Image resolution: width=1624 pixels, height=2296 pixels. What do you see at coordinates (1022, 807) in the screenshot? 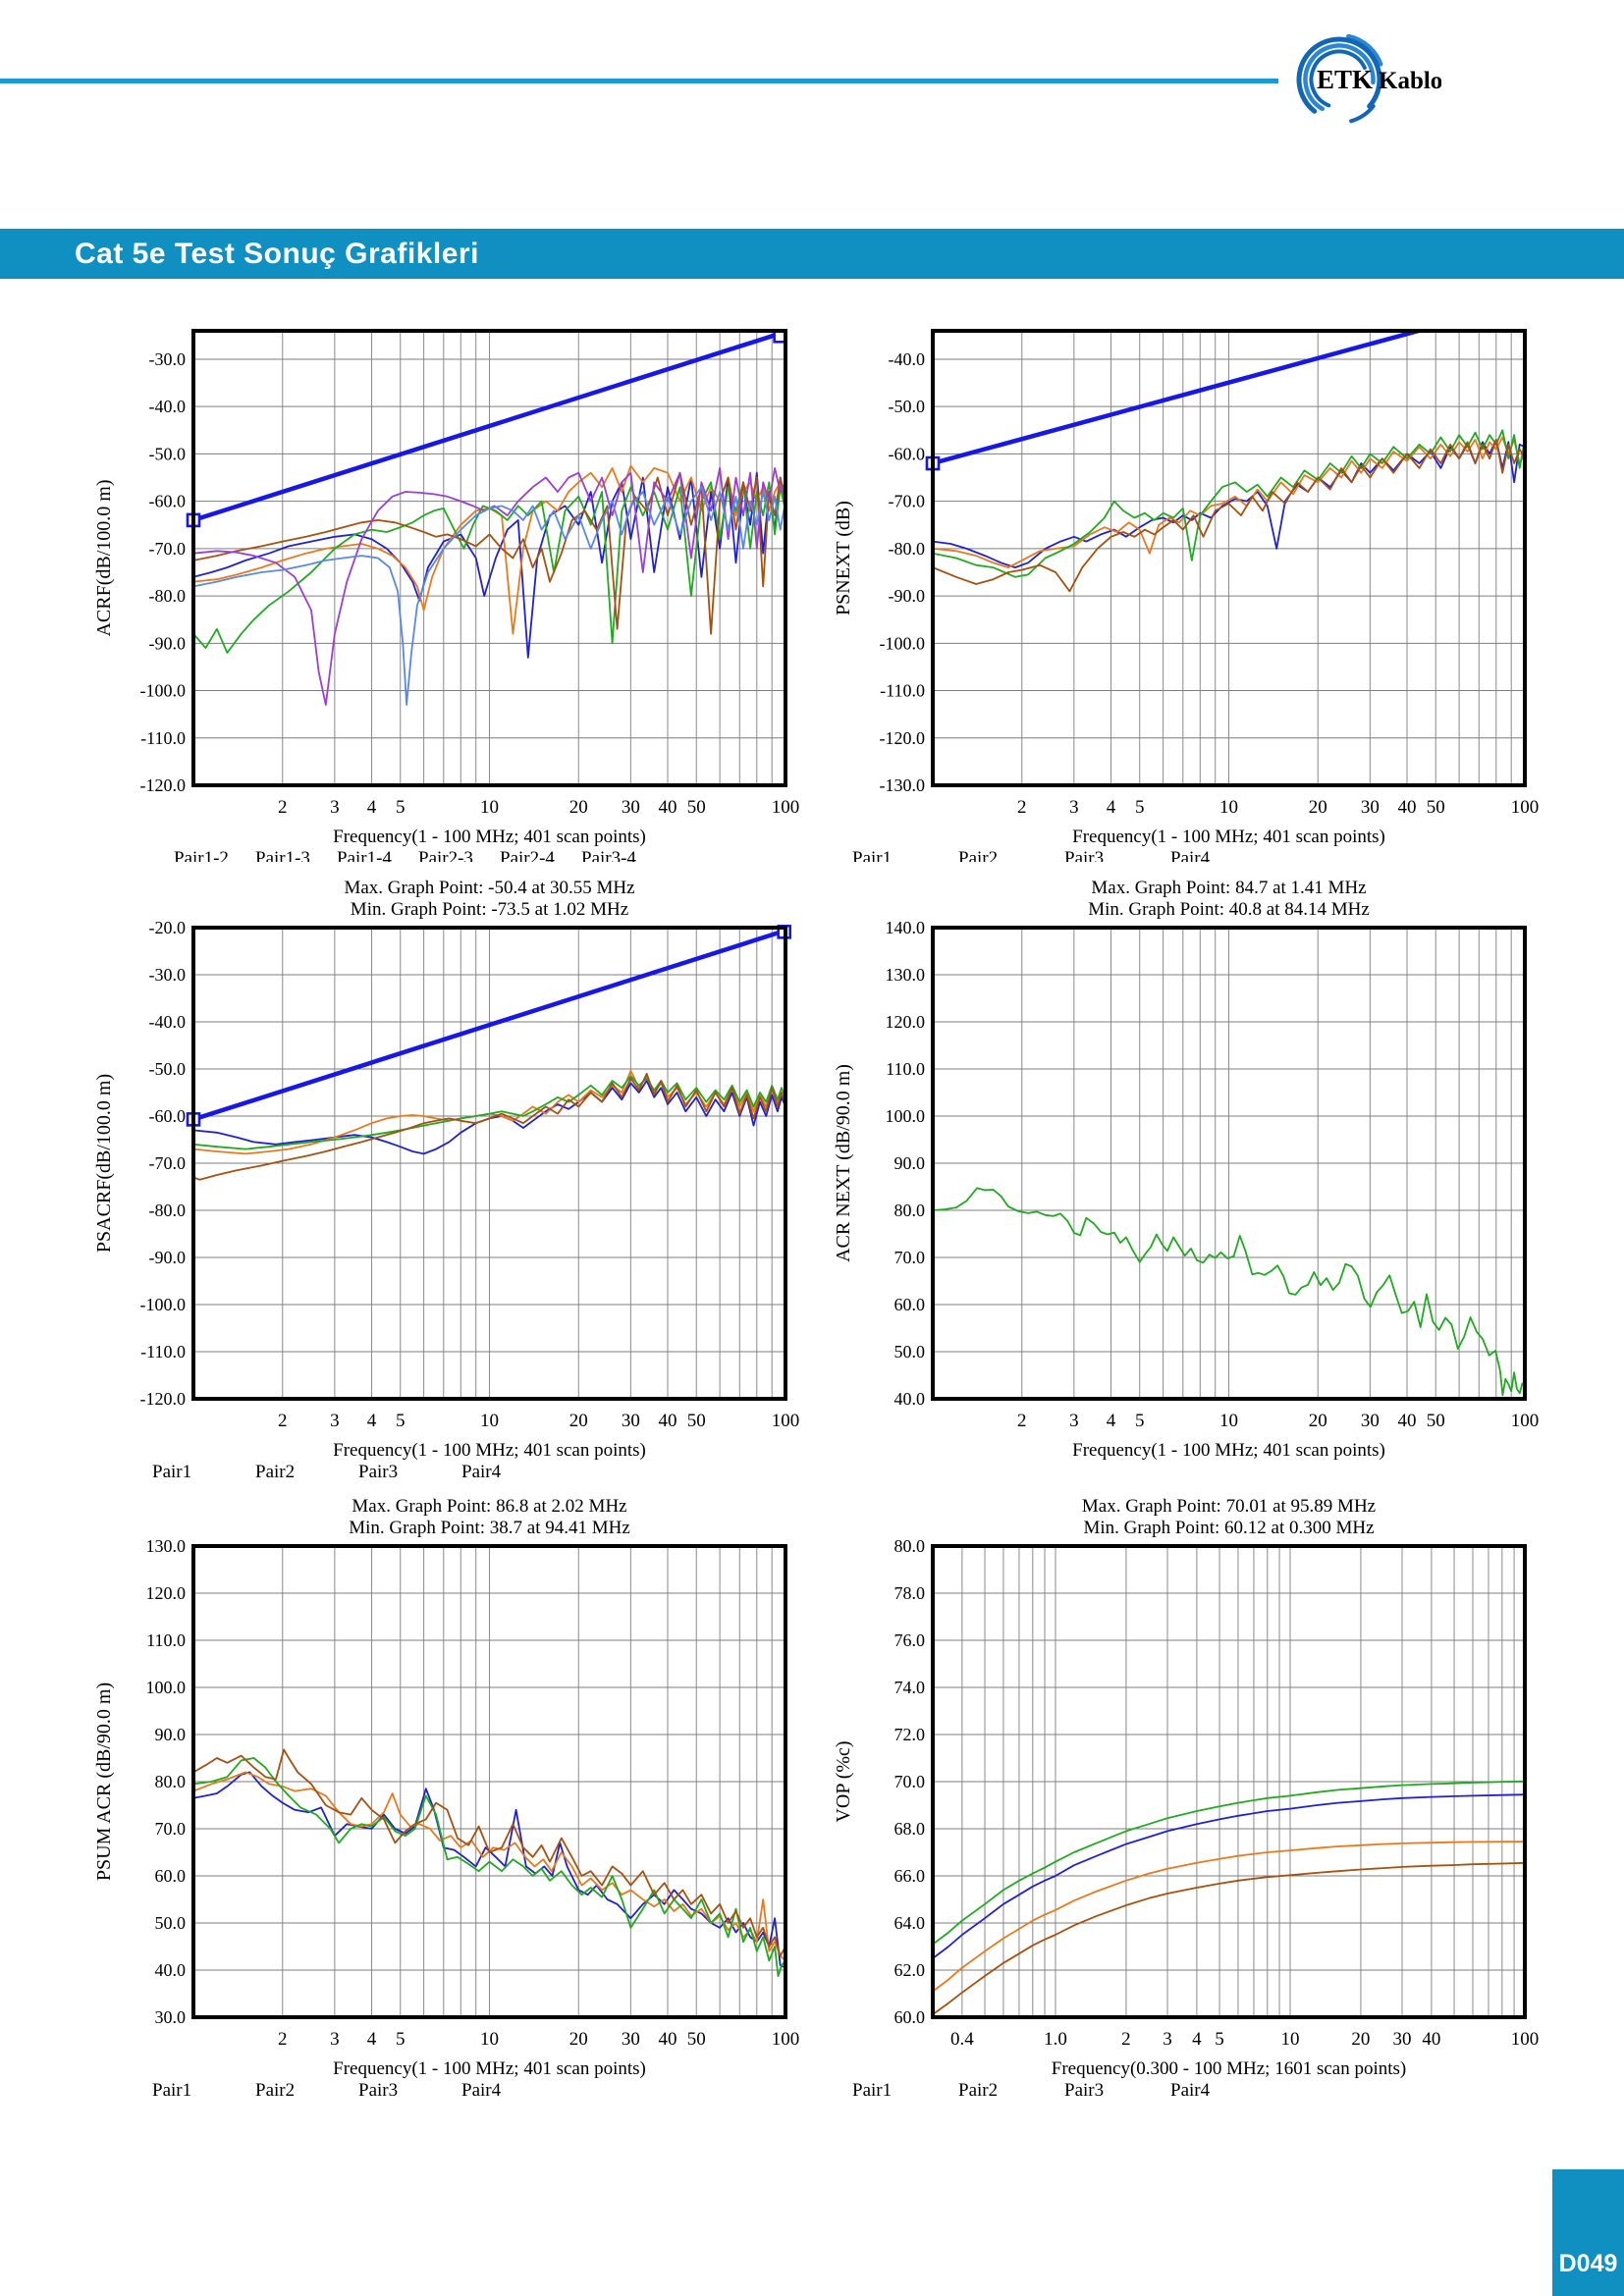
I see `x-tick-label: 2` at bounding box center [1022, 807].